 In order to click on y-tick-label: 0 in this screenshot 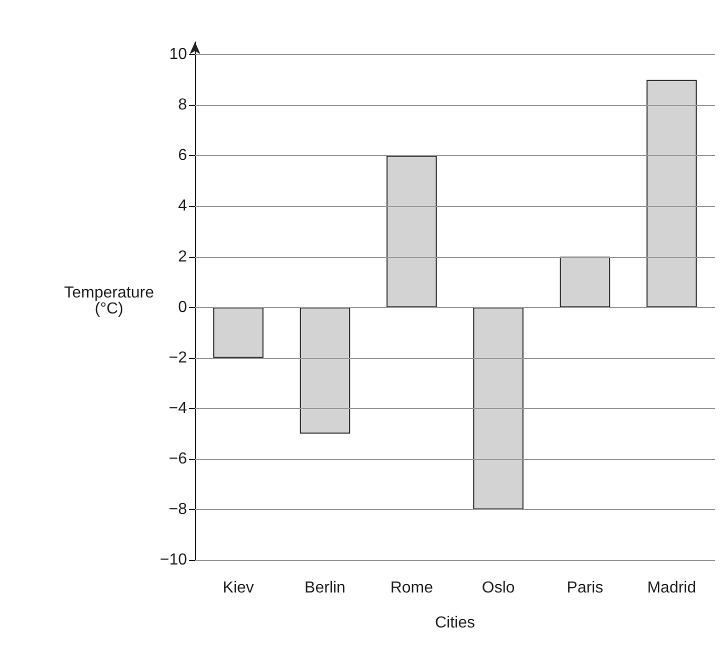, I will do `click(183, 307)`.